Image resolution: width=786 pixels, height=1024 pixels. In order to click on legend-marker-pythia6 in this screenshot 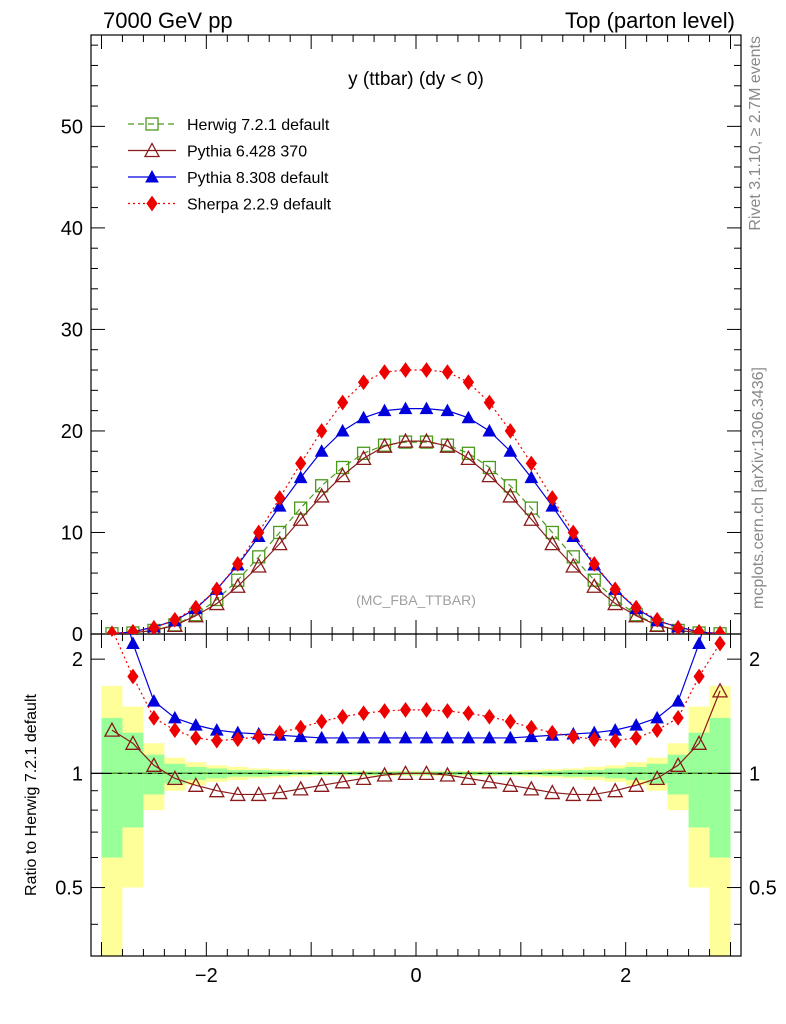, I will do `click(152, 150)`.